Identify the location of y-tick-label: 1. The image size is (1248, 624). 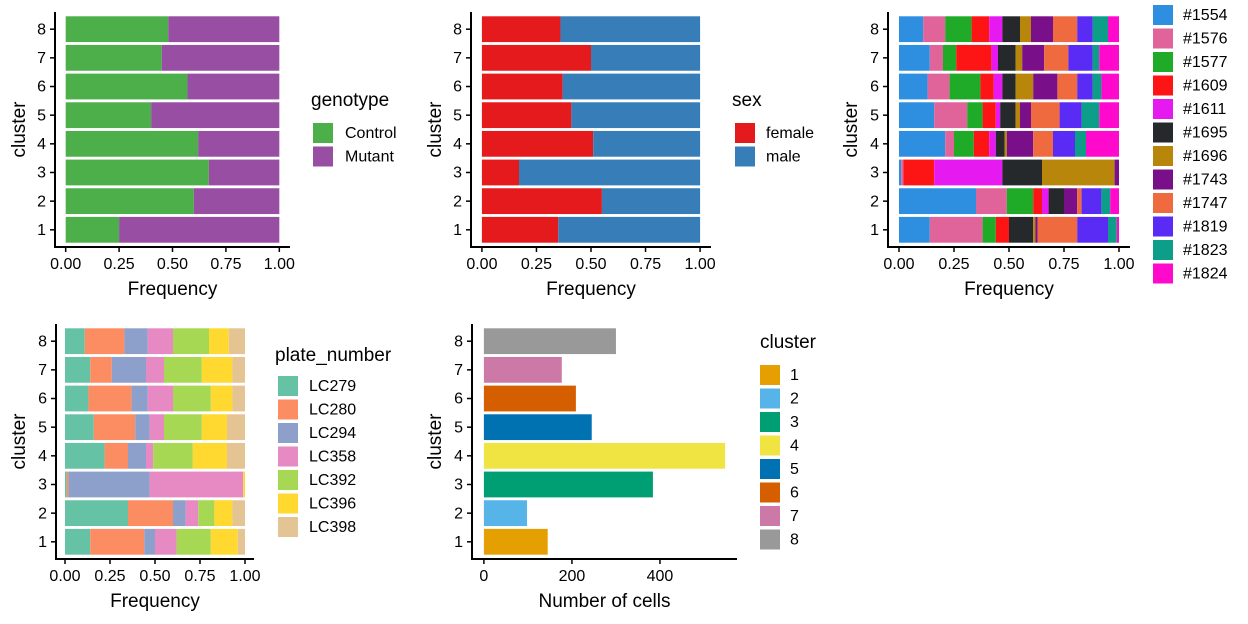
(41, 230).